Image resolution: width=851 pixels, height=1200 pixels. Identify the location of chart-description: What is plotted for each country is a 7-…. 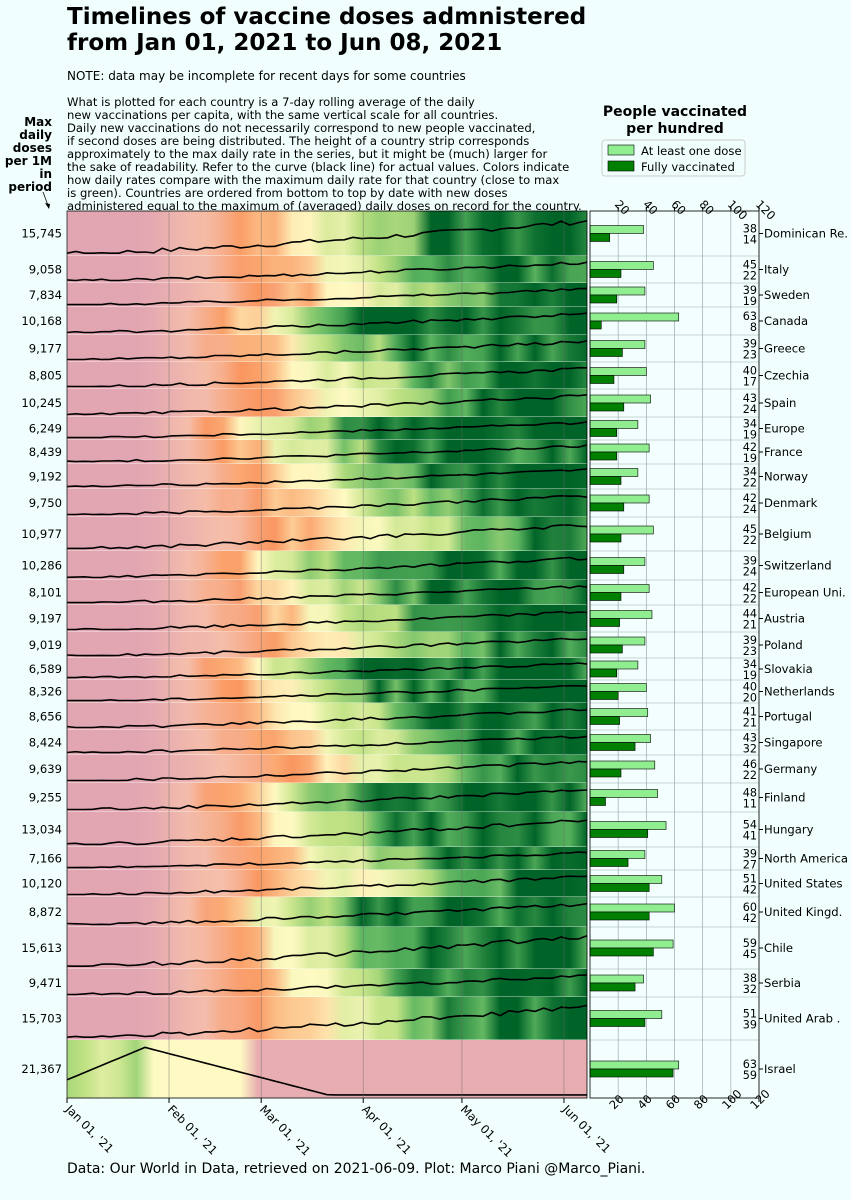
(324, 154).